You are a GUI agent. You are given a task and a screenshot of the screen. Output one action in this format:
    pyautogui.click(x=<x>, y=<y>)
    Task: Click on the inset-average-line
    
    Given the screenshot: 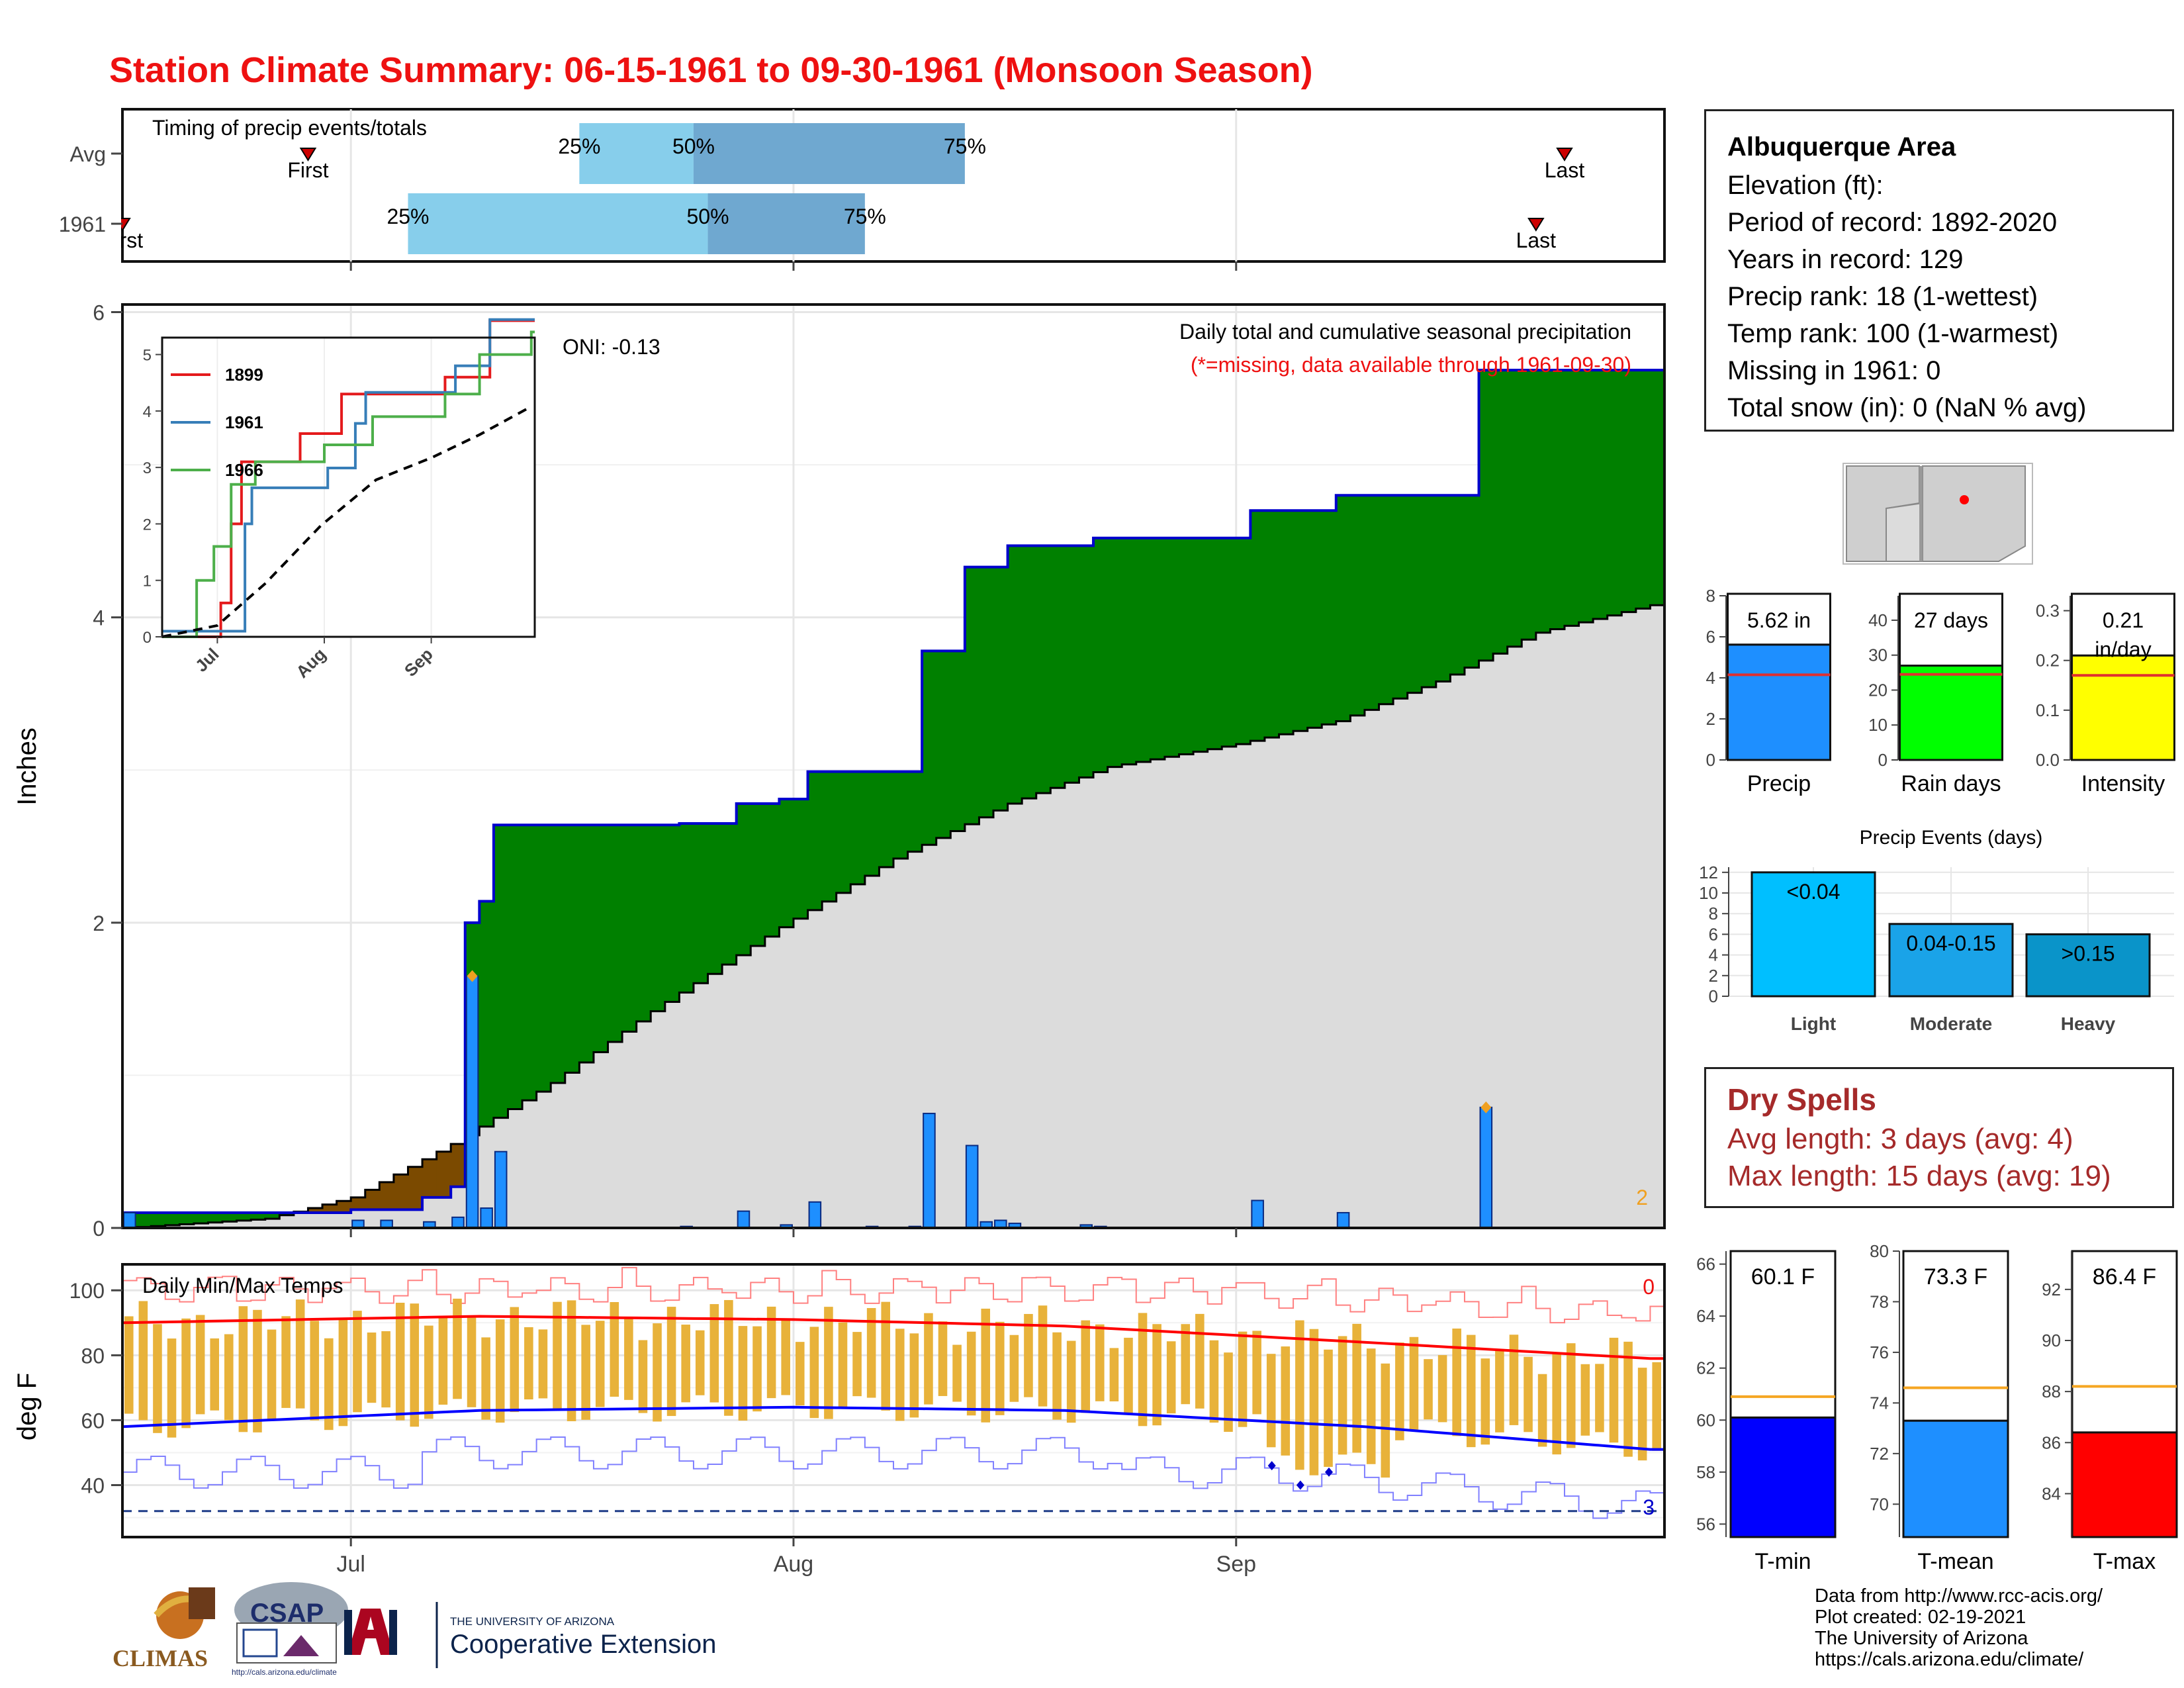 What is the action you would take?
    pyautogui.click(x=346, y=521)
    